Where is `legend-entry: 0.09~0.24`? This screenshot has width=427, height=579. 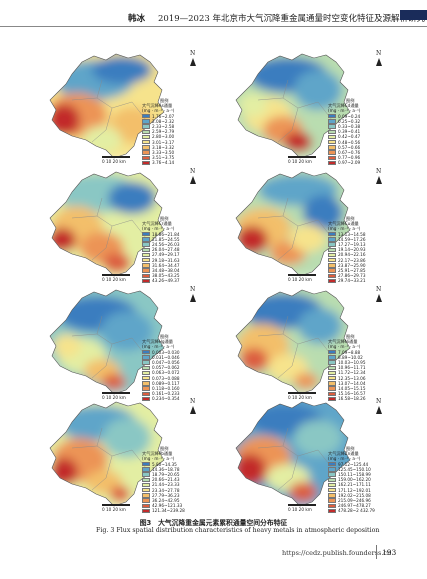 legend-entry: 0.09~0.24 is located at coordinates (344, 116).